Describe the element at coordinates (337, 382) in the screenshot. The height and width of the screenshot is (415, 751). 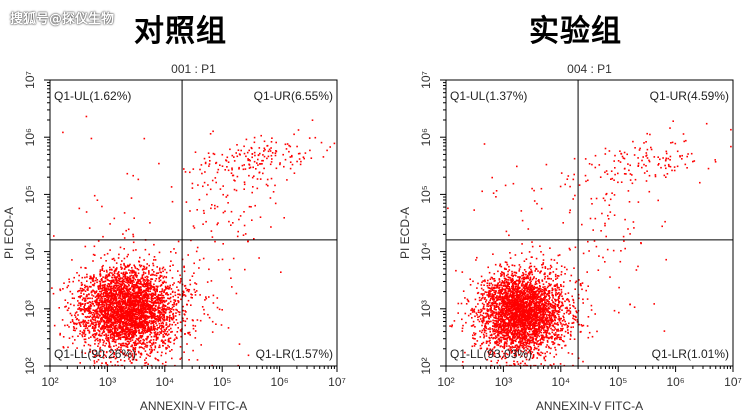
I see `x-tick-label: 10⁷` at that location.